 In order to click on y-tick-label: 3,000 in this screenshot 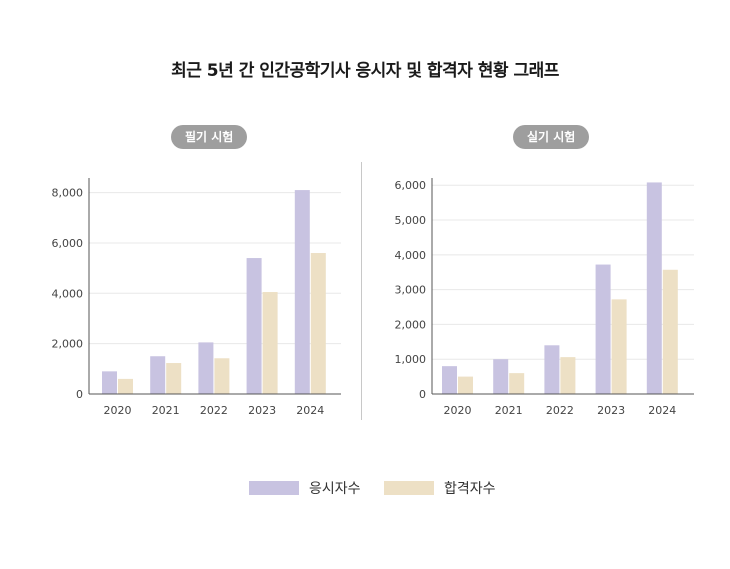, I will do `click(411, 290)`.